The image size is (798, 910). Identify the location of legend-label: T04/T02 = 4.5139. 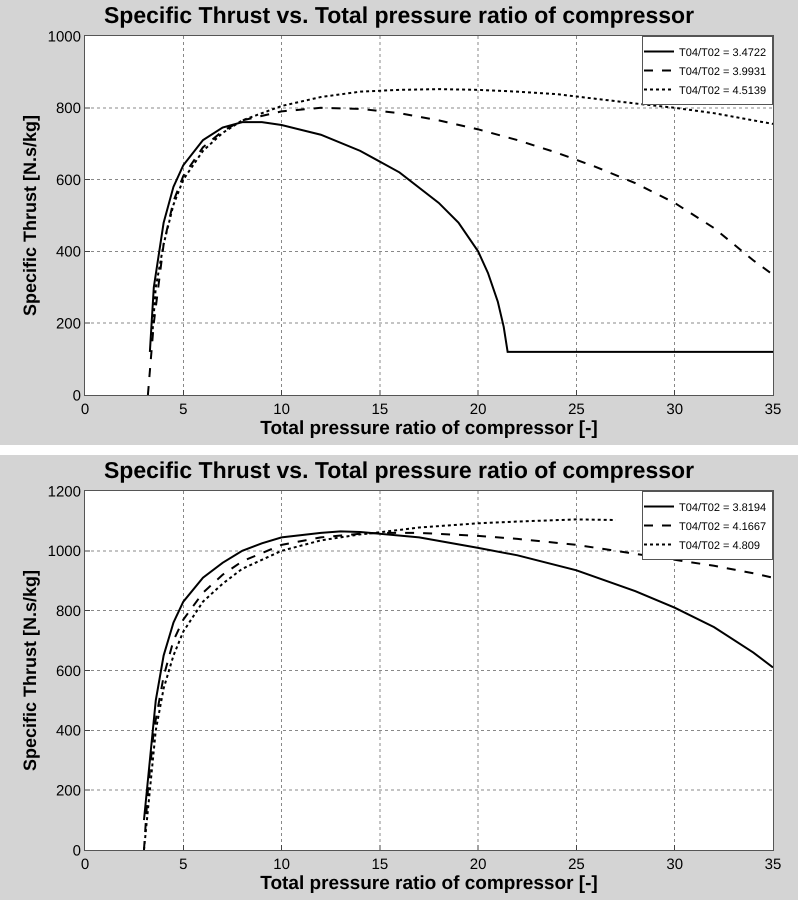
(722, 90).